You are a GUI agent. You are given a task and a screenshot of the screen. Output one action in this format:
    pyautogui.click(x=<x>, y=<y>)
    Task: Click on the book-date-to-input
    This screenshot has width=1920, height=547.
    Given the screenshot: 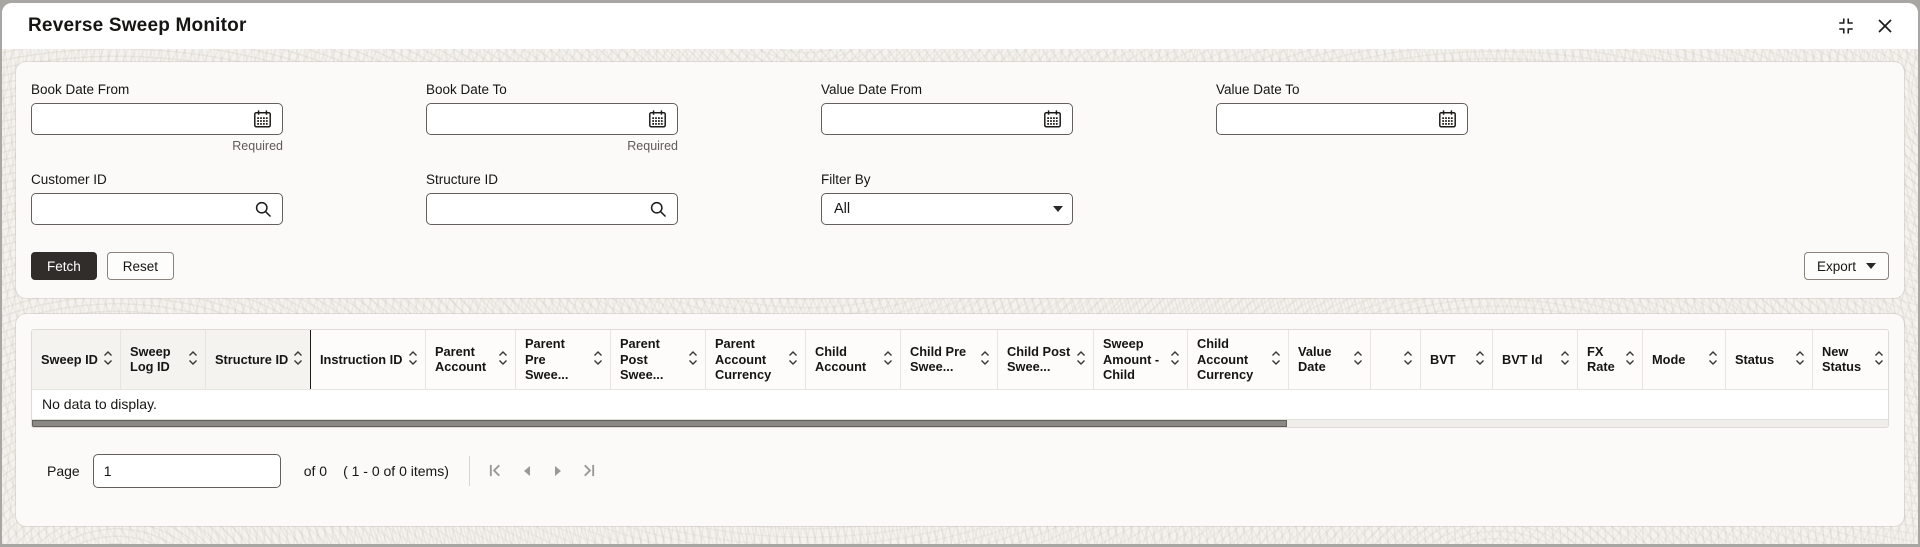 What is the action you would take?
    pyautogui.click(x=552, y=119)
    